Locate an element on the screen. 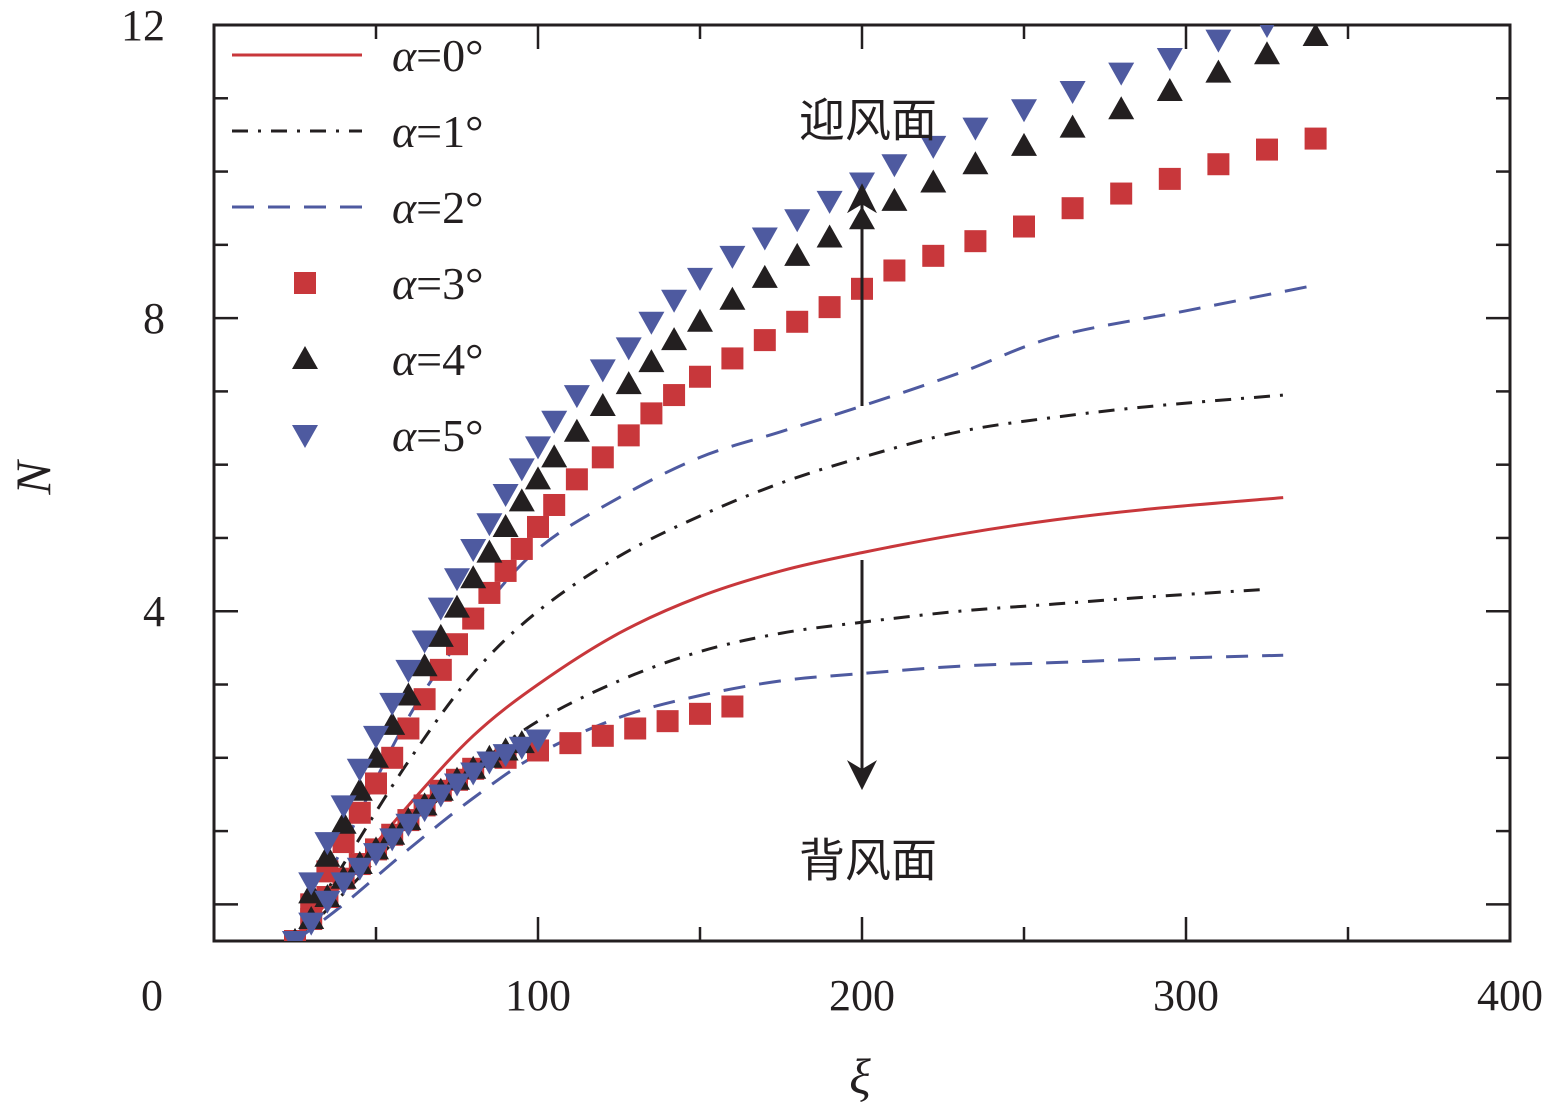 The width and height of the screenshot is (1555, 1111). legend-value: =2° is located at coordinates (449, 207).